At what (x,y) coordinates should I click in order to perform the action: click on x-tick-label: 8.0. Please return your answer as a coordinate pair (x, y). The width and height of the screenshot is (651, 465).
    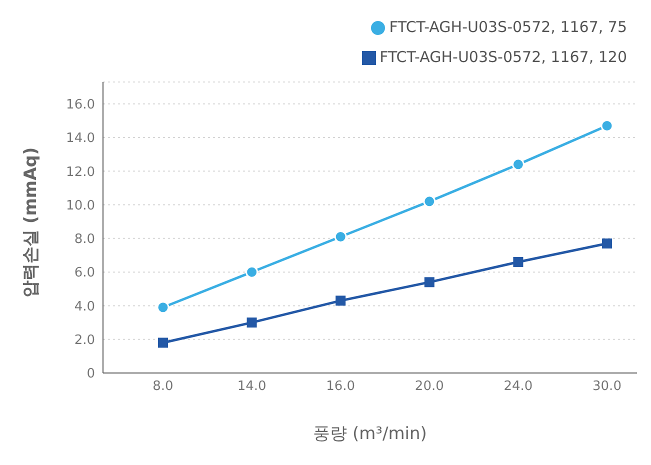
    Looking at the image, I should click on (163, 386).